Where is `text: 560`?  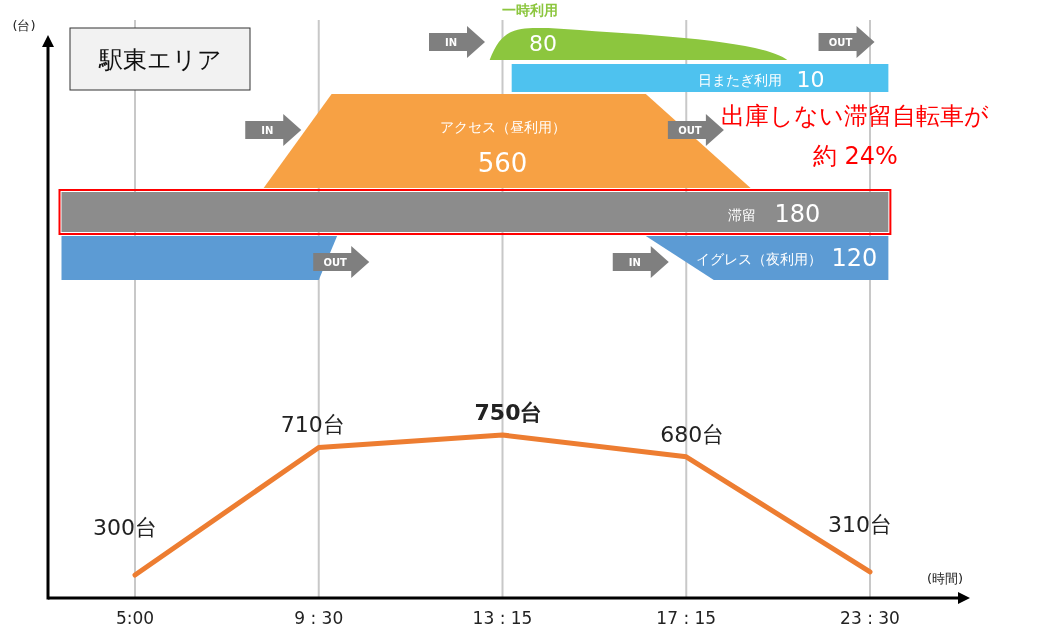
text: 560 is located at coordinates (502, 163).